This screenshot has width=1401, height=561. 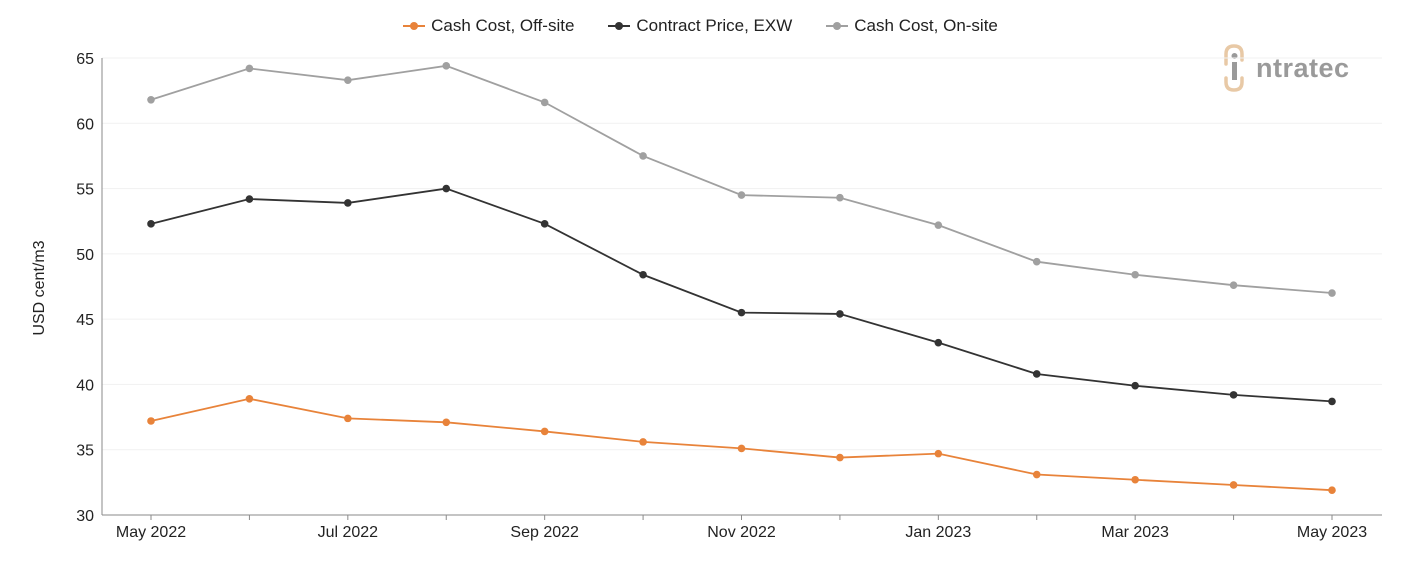 I want to click on y-tick-label: 55, so click(x=85, y=190).